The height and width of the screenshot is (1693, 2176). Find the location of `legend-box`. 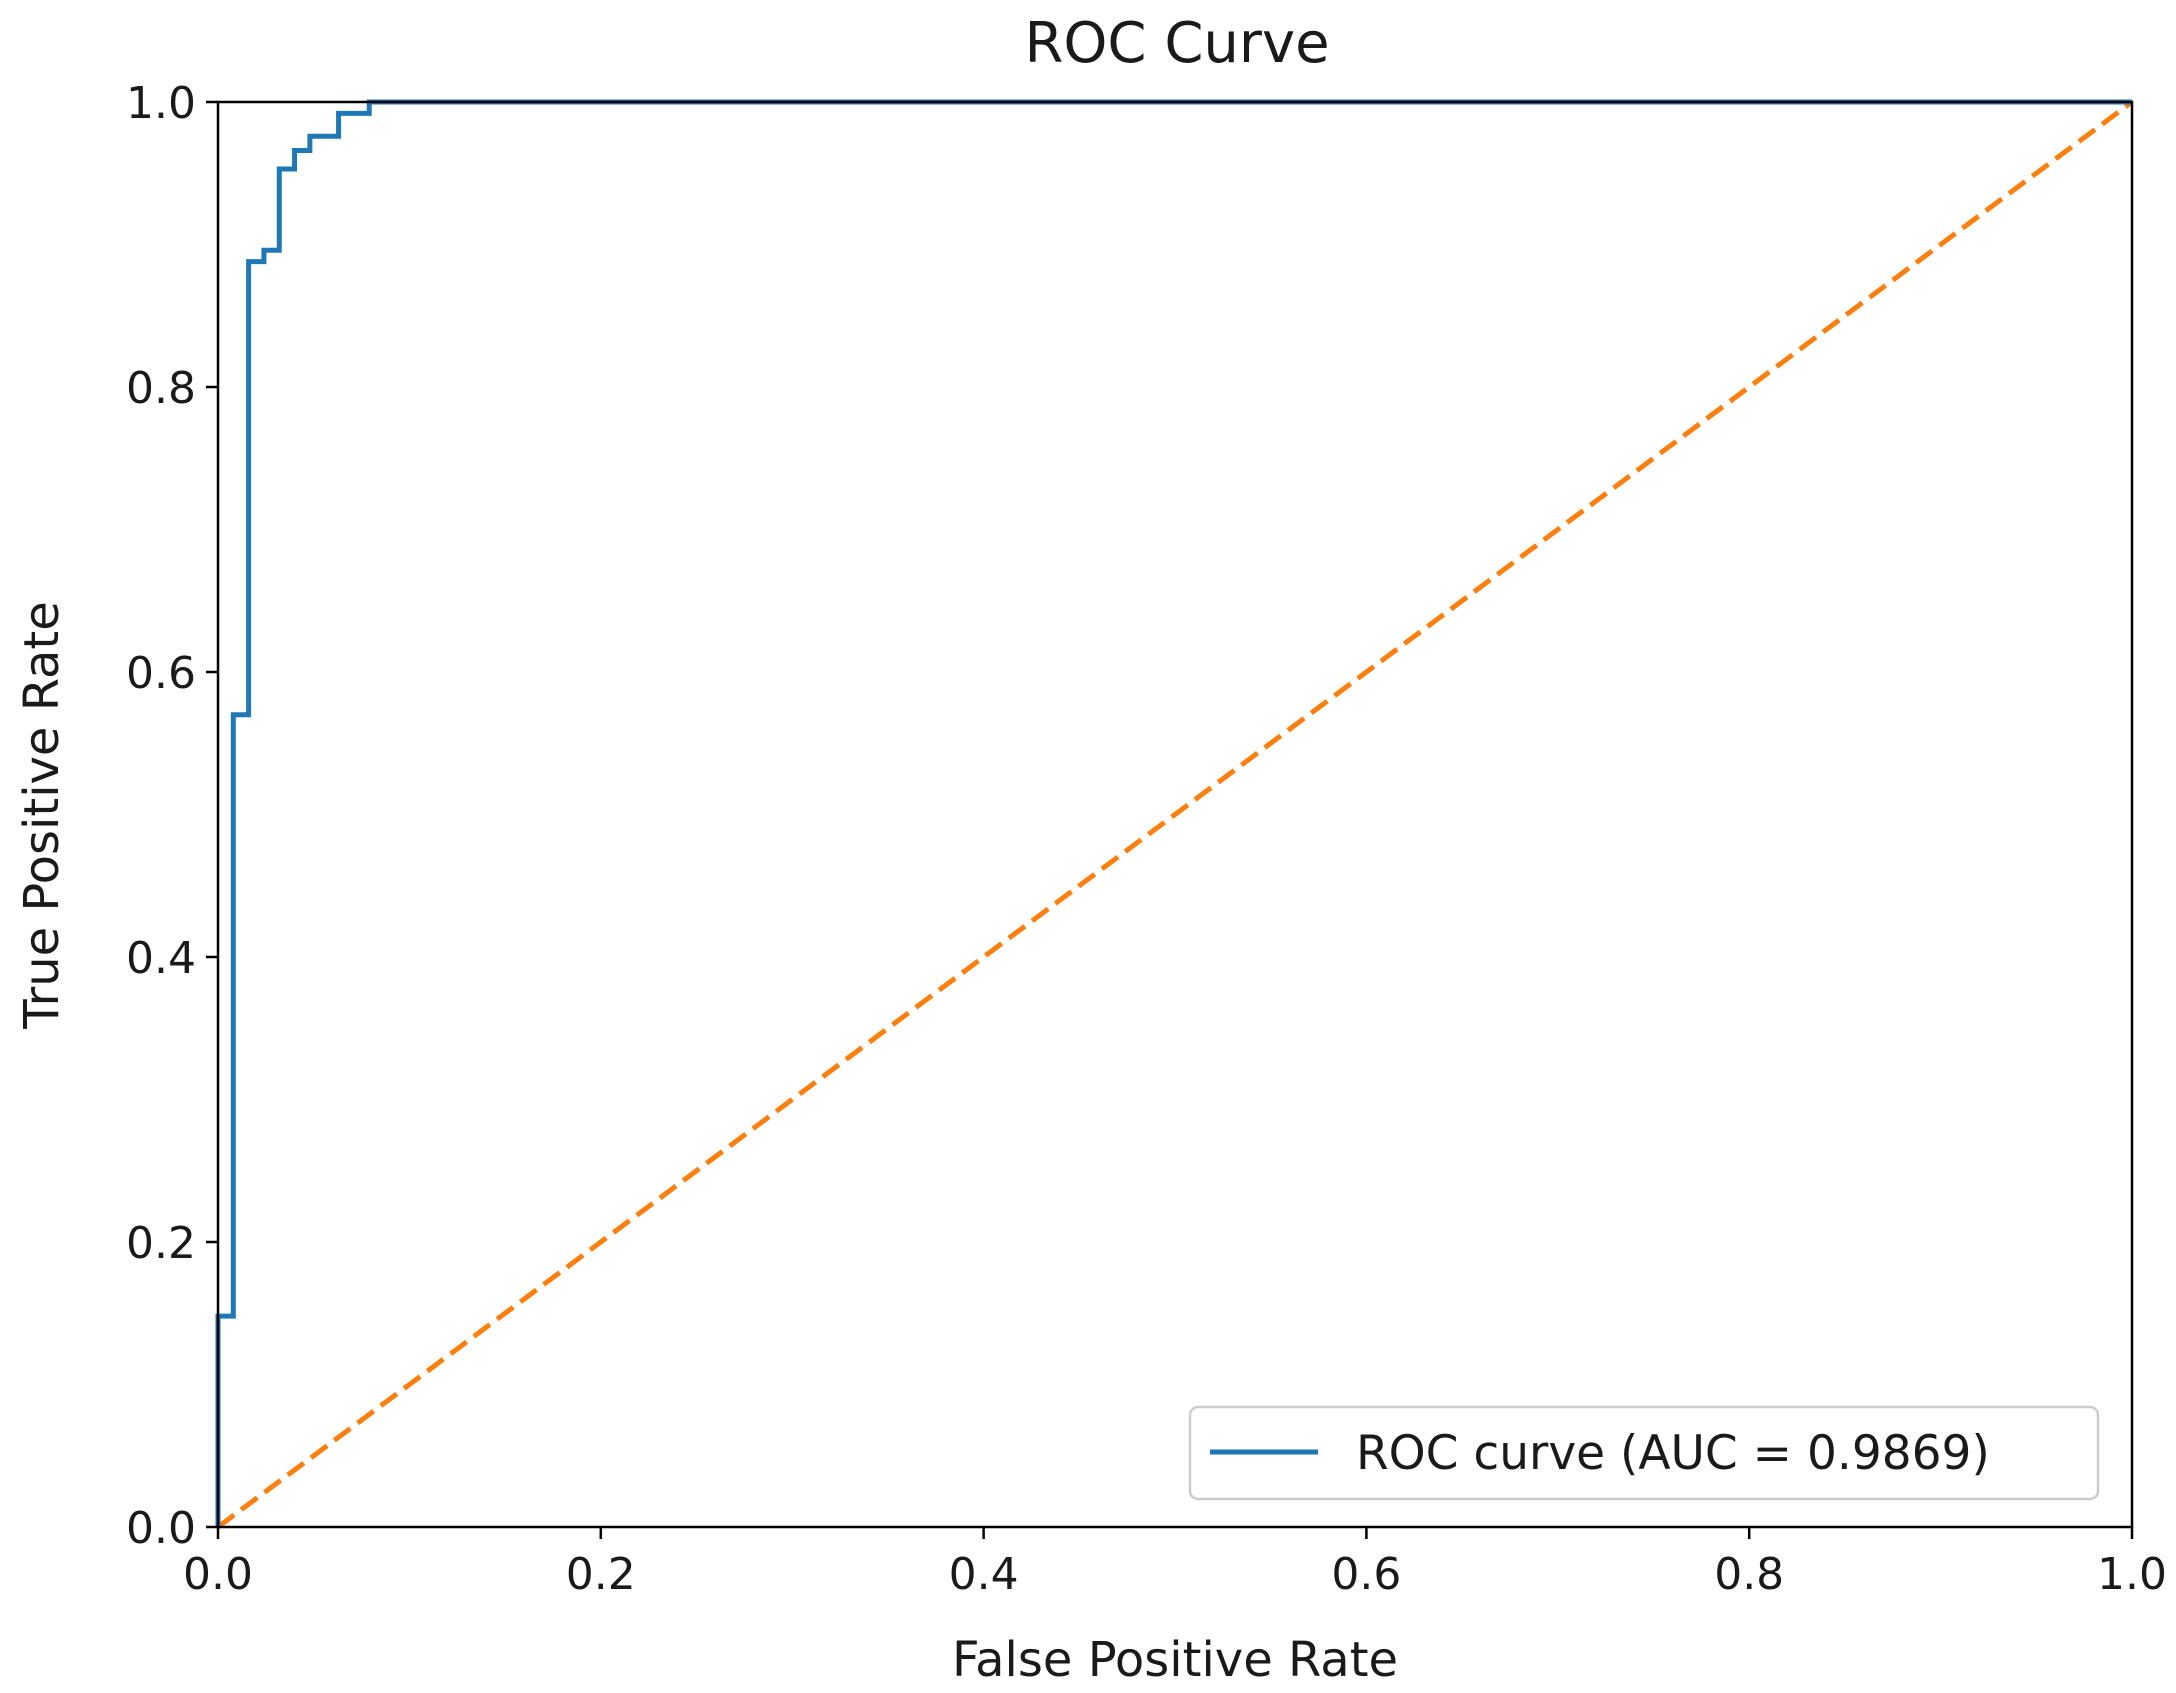

legend-box is located at coordinates (1644, 1453).